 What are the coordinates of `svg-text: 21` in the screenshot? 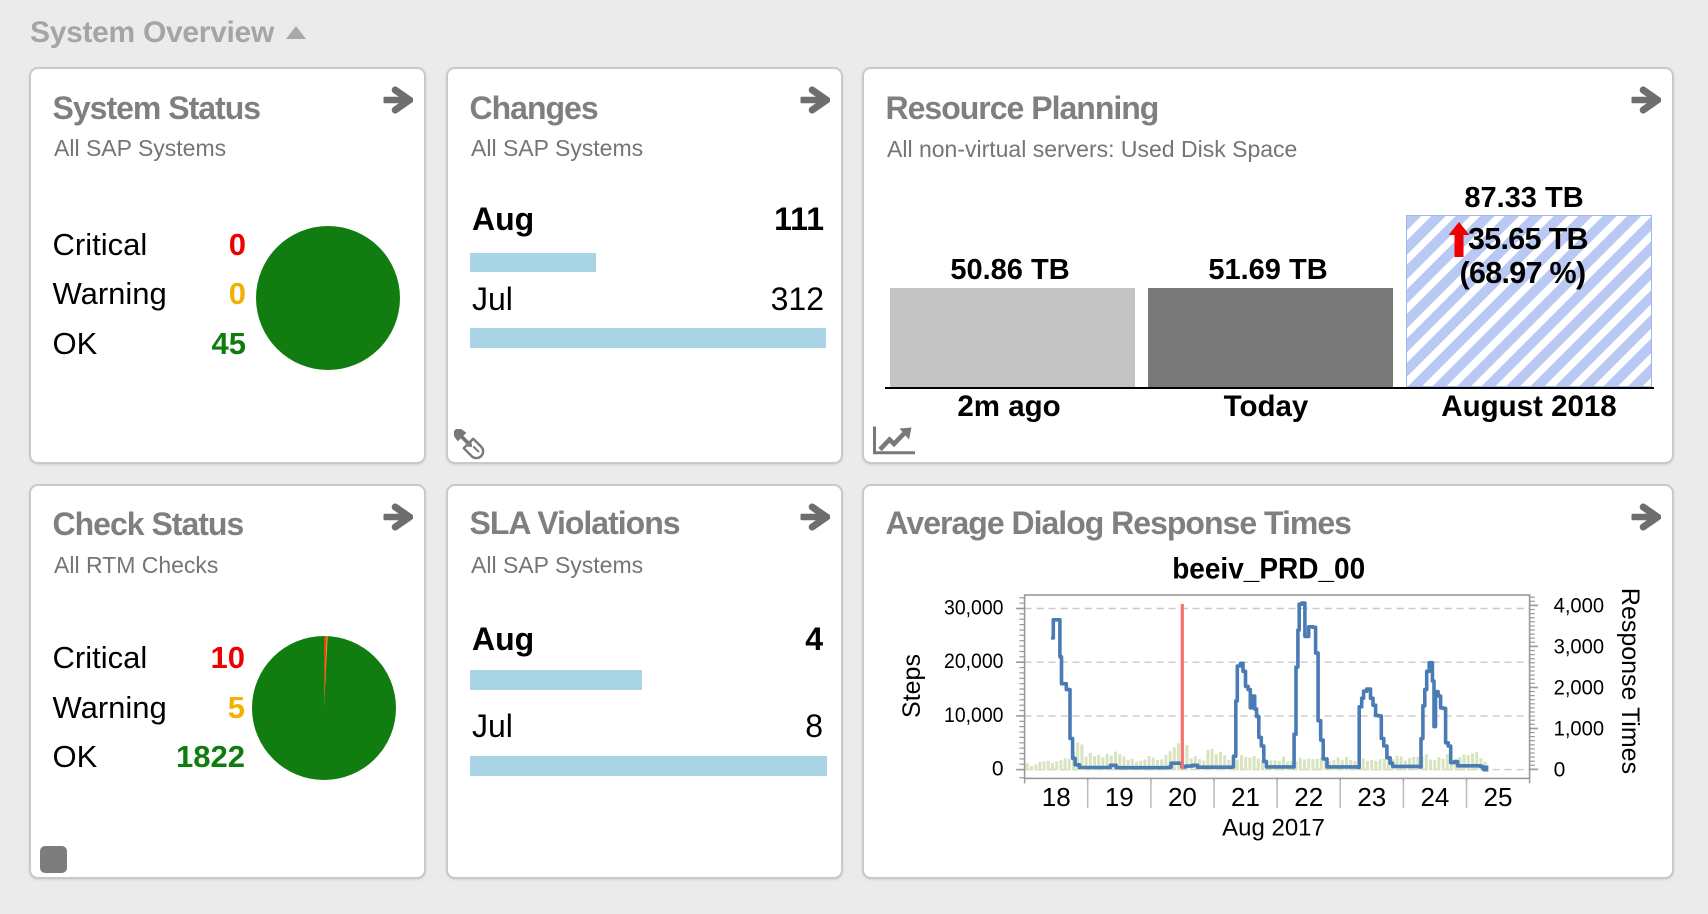 It's located at (1245, 797).